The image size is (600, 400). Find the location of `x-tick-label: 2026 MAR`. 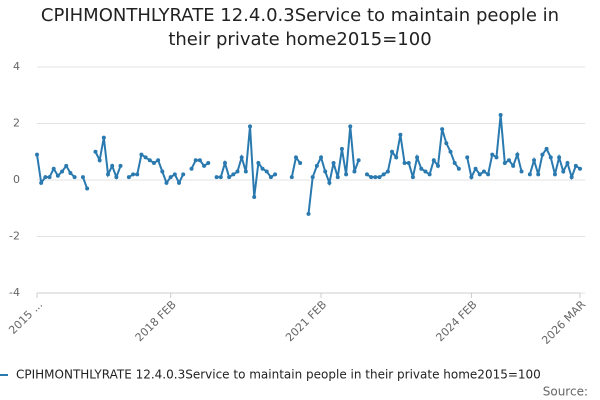

x-tick-label: 2026 MAR is located at coordinates (563, 322).